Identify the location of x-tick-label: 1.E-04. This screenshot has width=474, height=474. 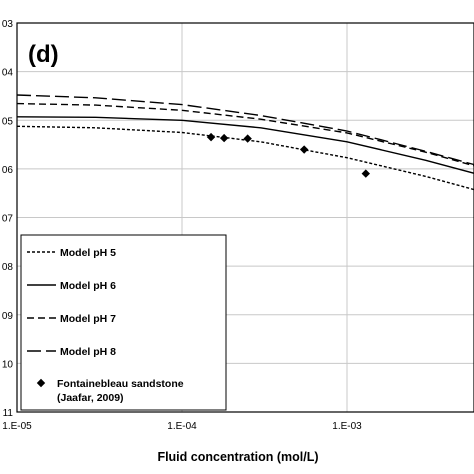
(182, 426).